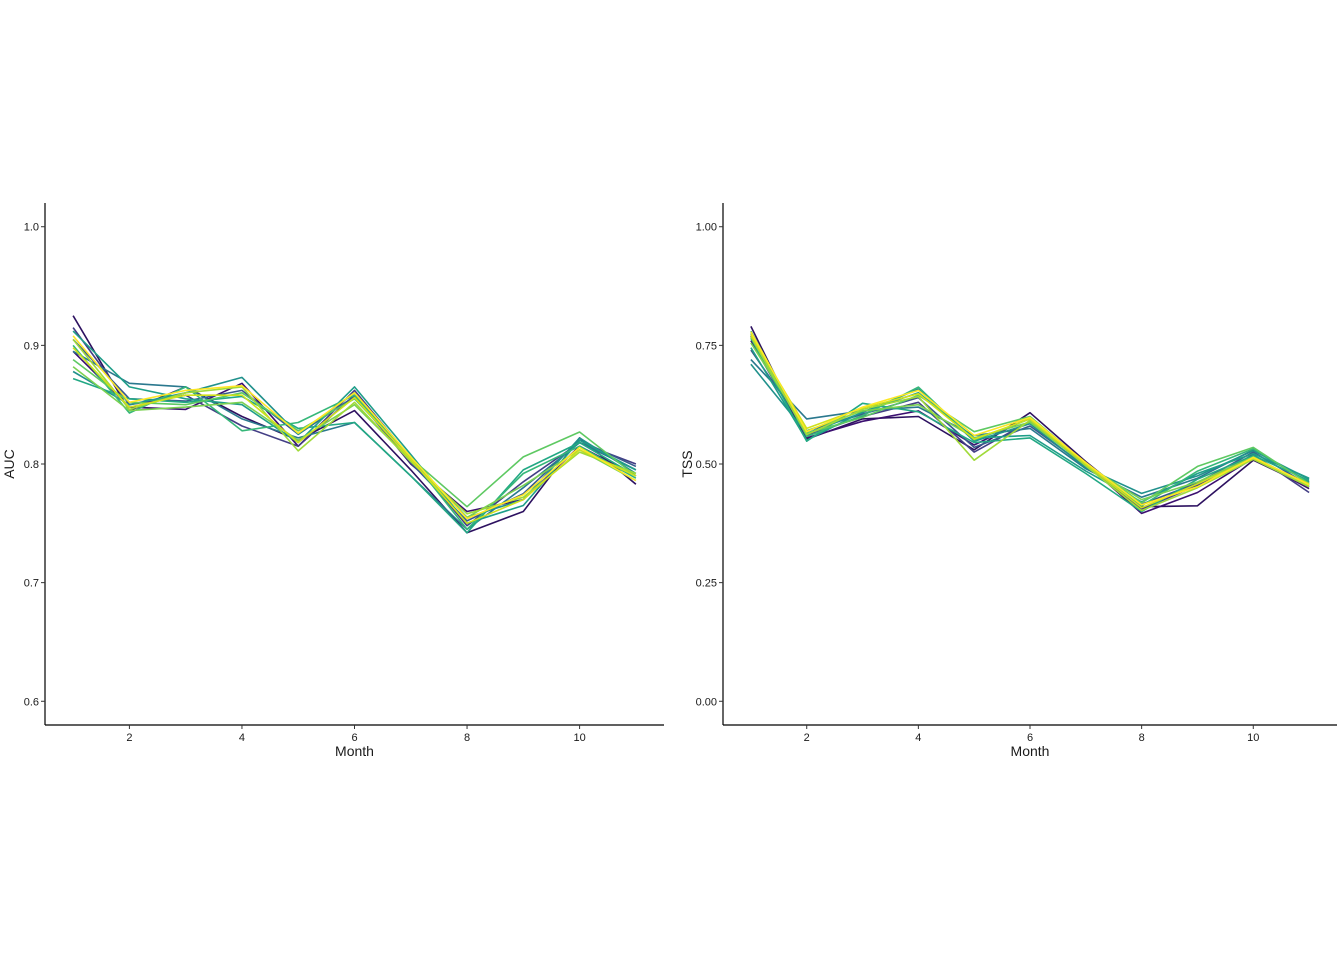 The width and height of the screenshot is (1344, 960). Describe the element at coordinates (706, 465) in the screenshot. I see `y-tick-label: 0.50` at that location.